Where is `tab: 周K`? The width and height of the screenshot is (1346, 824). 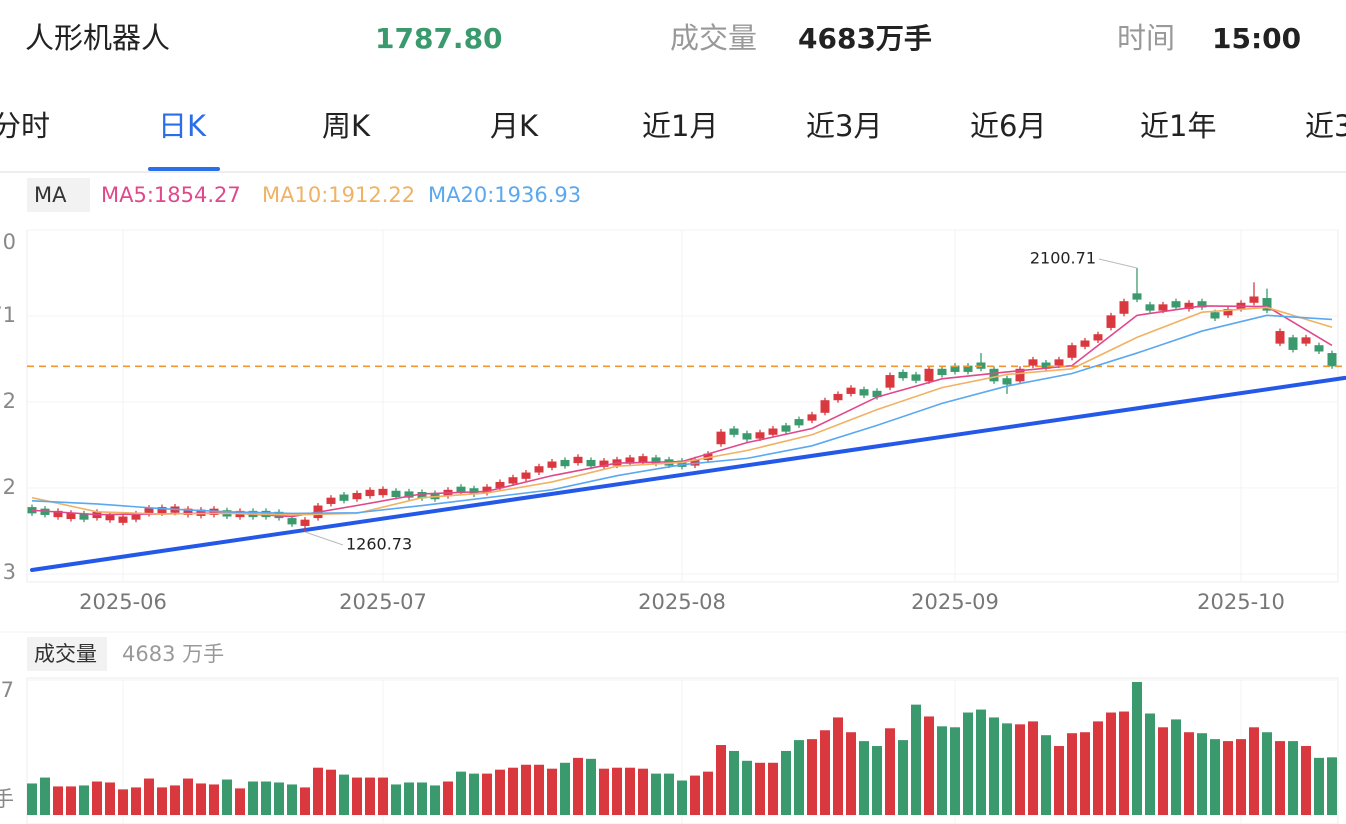
tab: 周K is located at coordinates (346, 126).